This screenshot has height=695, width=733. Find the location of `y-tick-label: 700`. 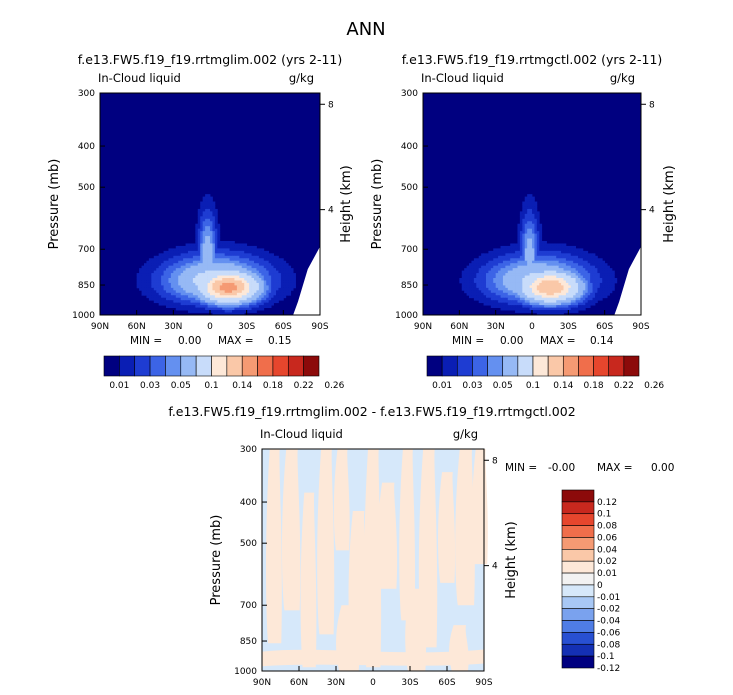

y-tick-label: 700 is located at coordinates (86, 250).